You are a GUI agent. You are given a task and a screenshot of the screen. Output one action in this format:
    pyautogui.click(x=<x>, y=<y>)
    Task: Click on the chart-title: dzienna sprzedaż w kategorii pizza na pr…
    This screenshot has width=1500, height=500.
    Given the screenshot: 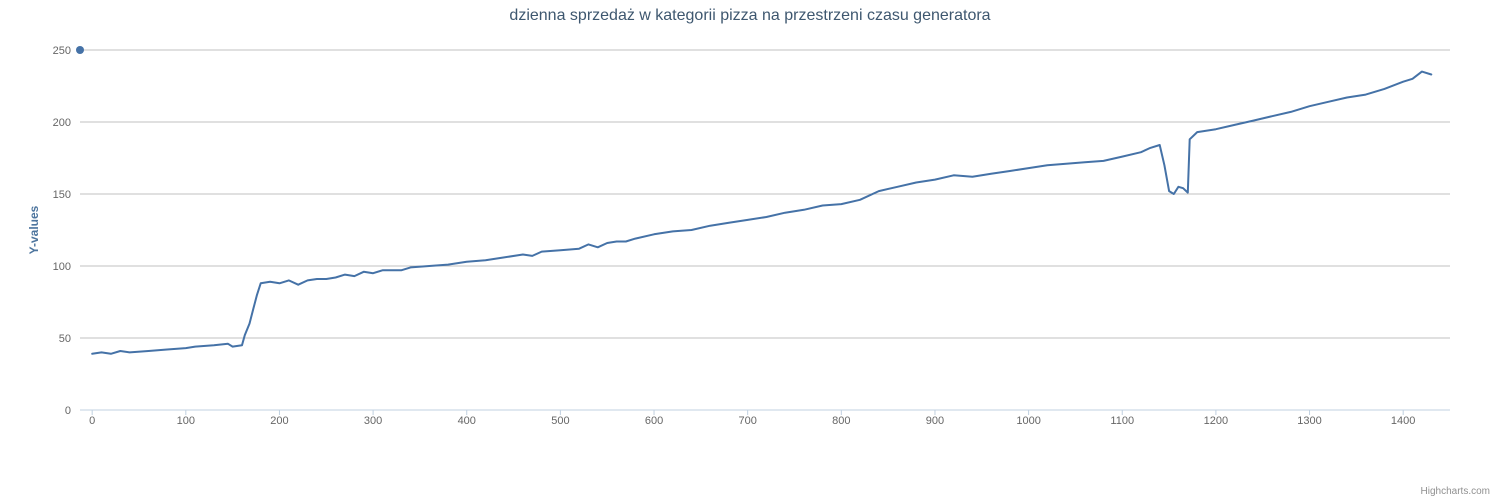 What is the action you would take?
    pyautogui.click(x=749, y=15)
    